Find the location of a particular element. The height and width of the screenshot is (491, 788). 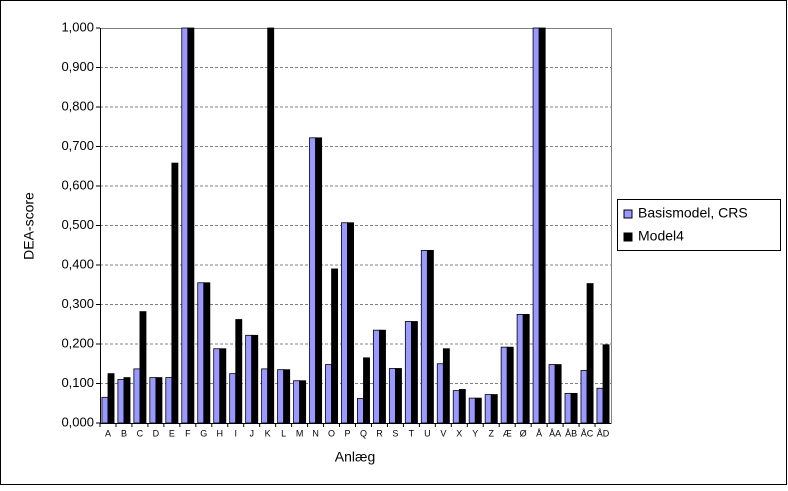

y-tick-label: 1,000 is located at coordinates (77, 26).